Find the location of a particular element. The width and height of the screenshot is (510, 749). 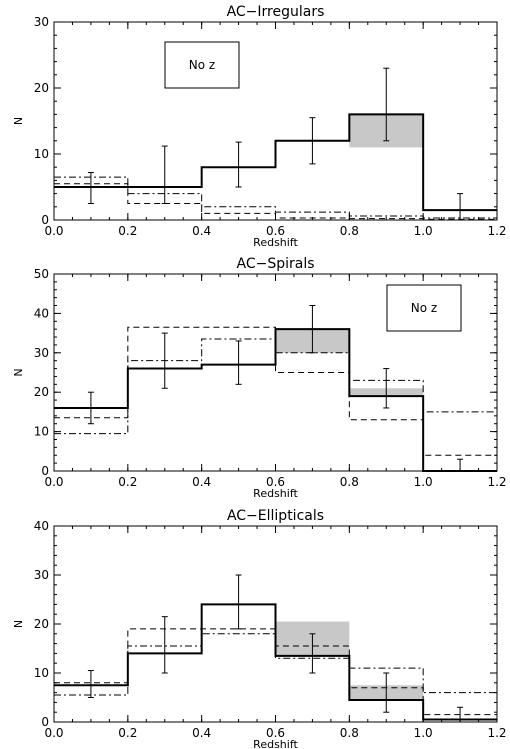

chart-title: AC−Irregulars is located at coordinates (276, 12).